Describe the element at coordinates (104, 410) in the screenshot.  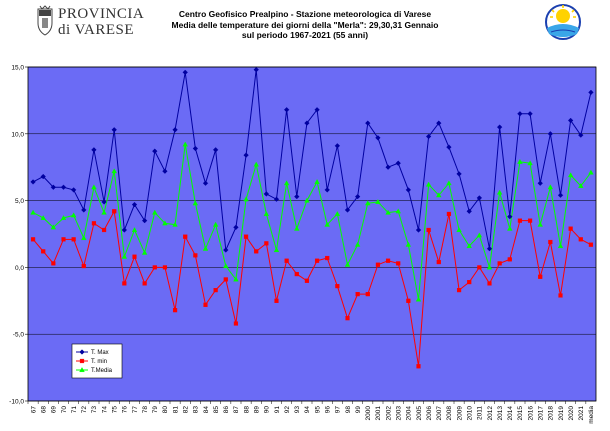
I see `x-tick-label: 74` at that location.